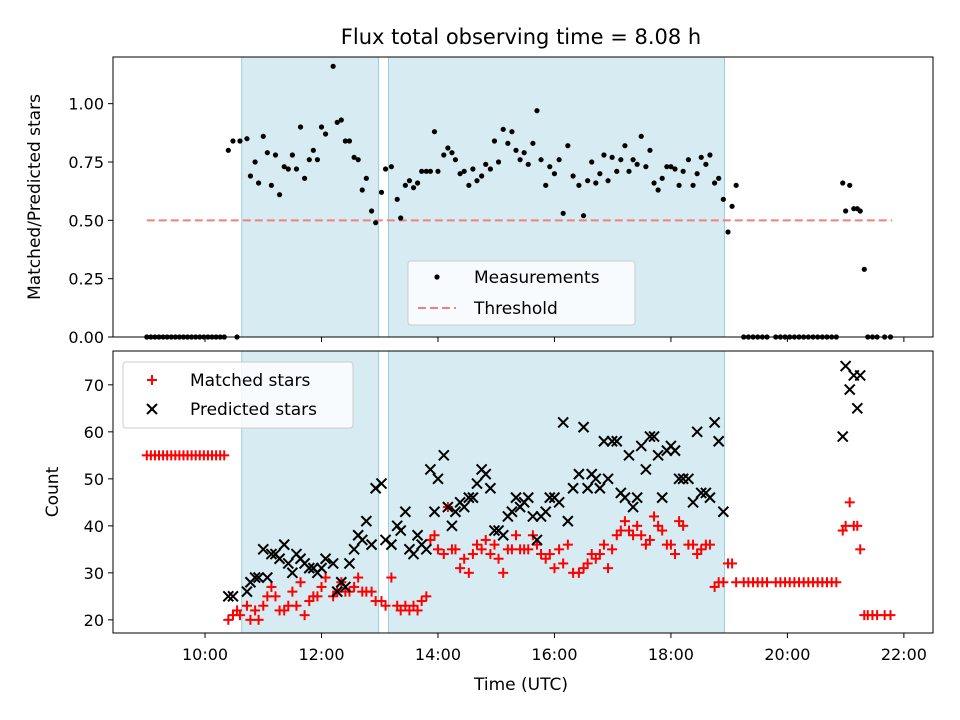  What do you see at coordinates (94, 385) in the screenshot?
I see `y-tick-label: 70` at bounding box center [94, 385].